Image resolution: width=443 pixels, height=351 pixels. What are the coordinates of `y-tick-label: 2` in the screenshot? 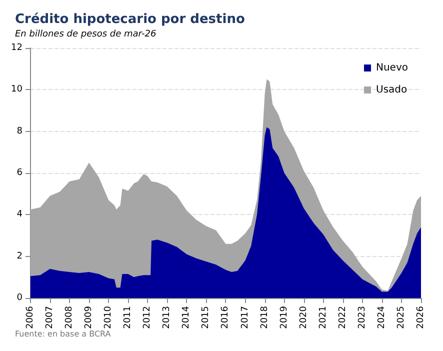 It's located at (19, 256).